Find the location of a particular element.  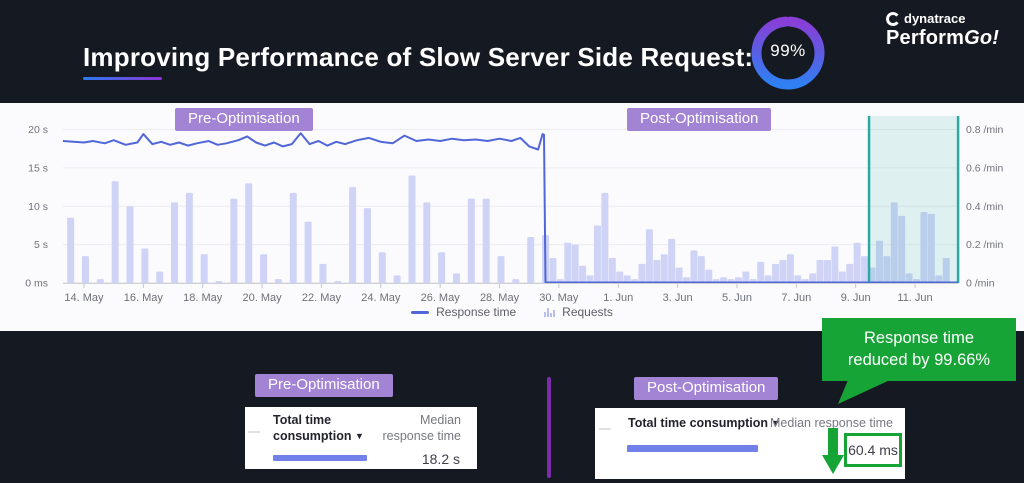

selection-region is located at coordinates (913, 199).